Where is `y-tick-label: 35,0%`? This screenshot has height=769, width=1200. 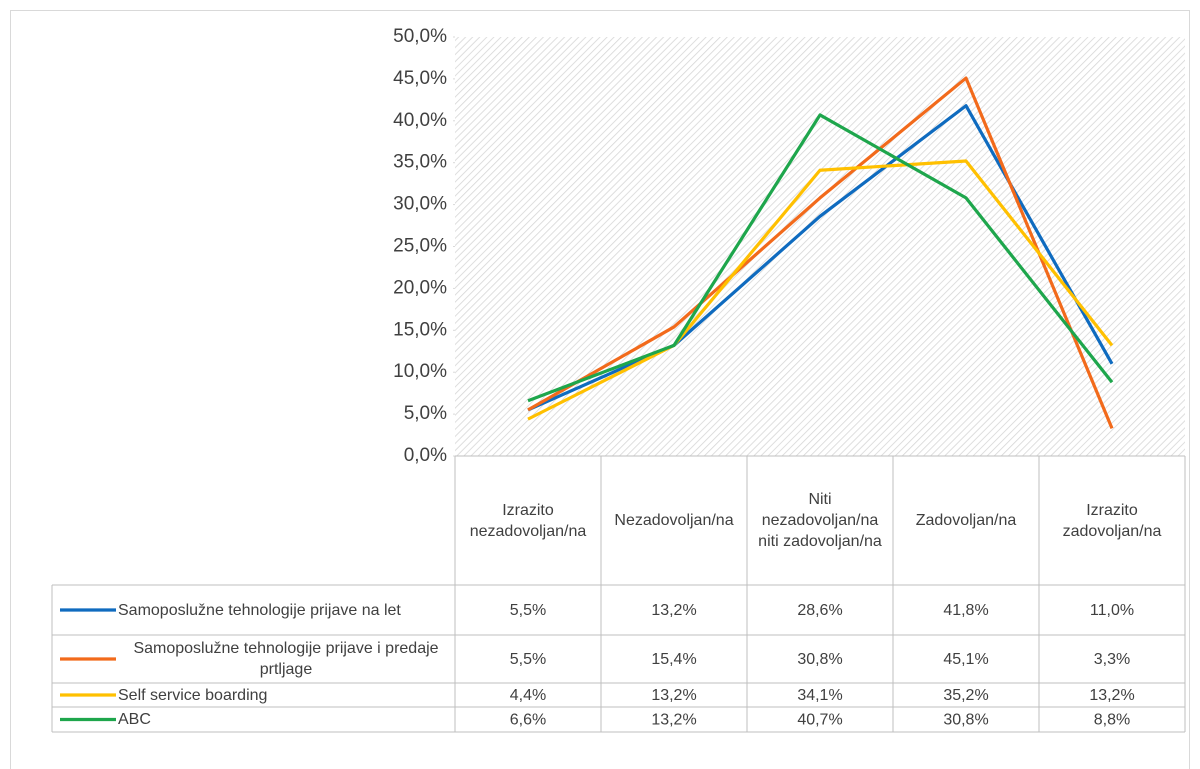 y-tick-label: 35,0% is located at coordinates (420, 162).